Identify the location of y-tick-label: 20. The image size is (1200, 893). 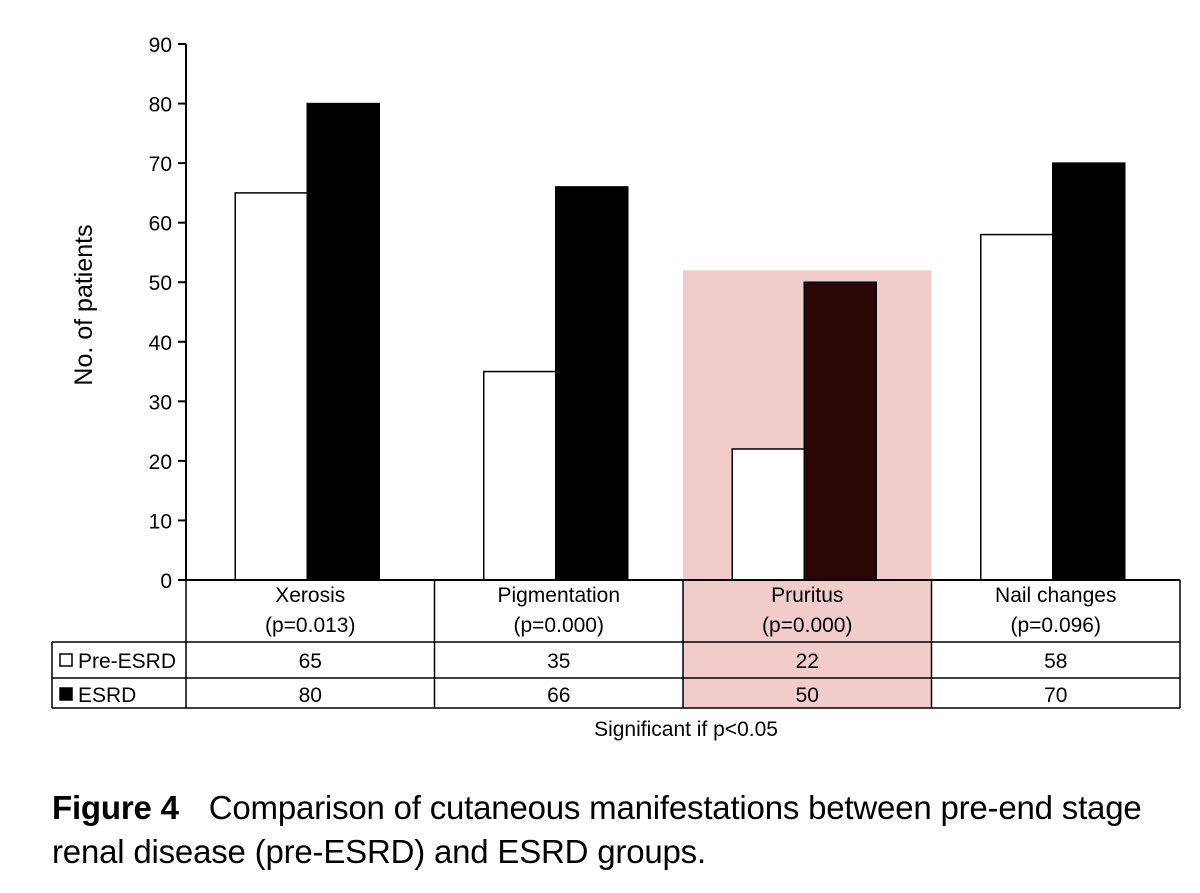
(160, 462).